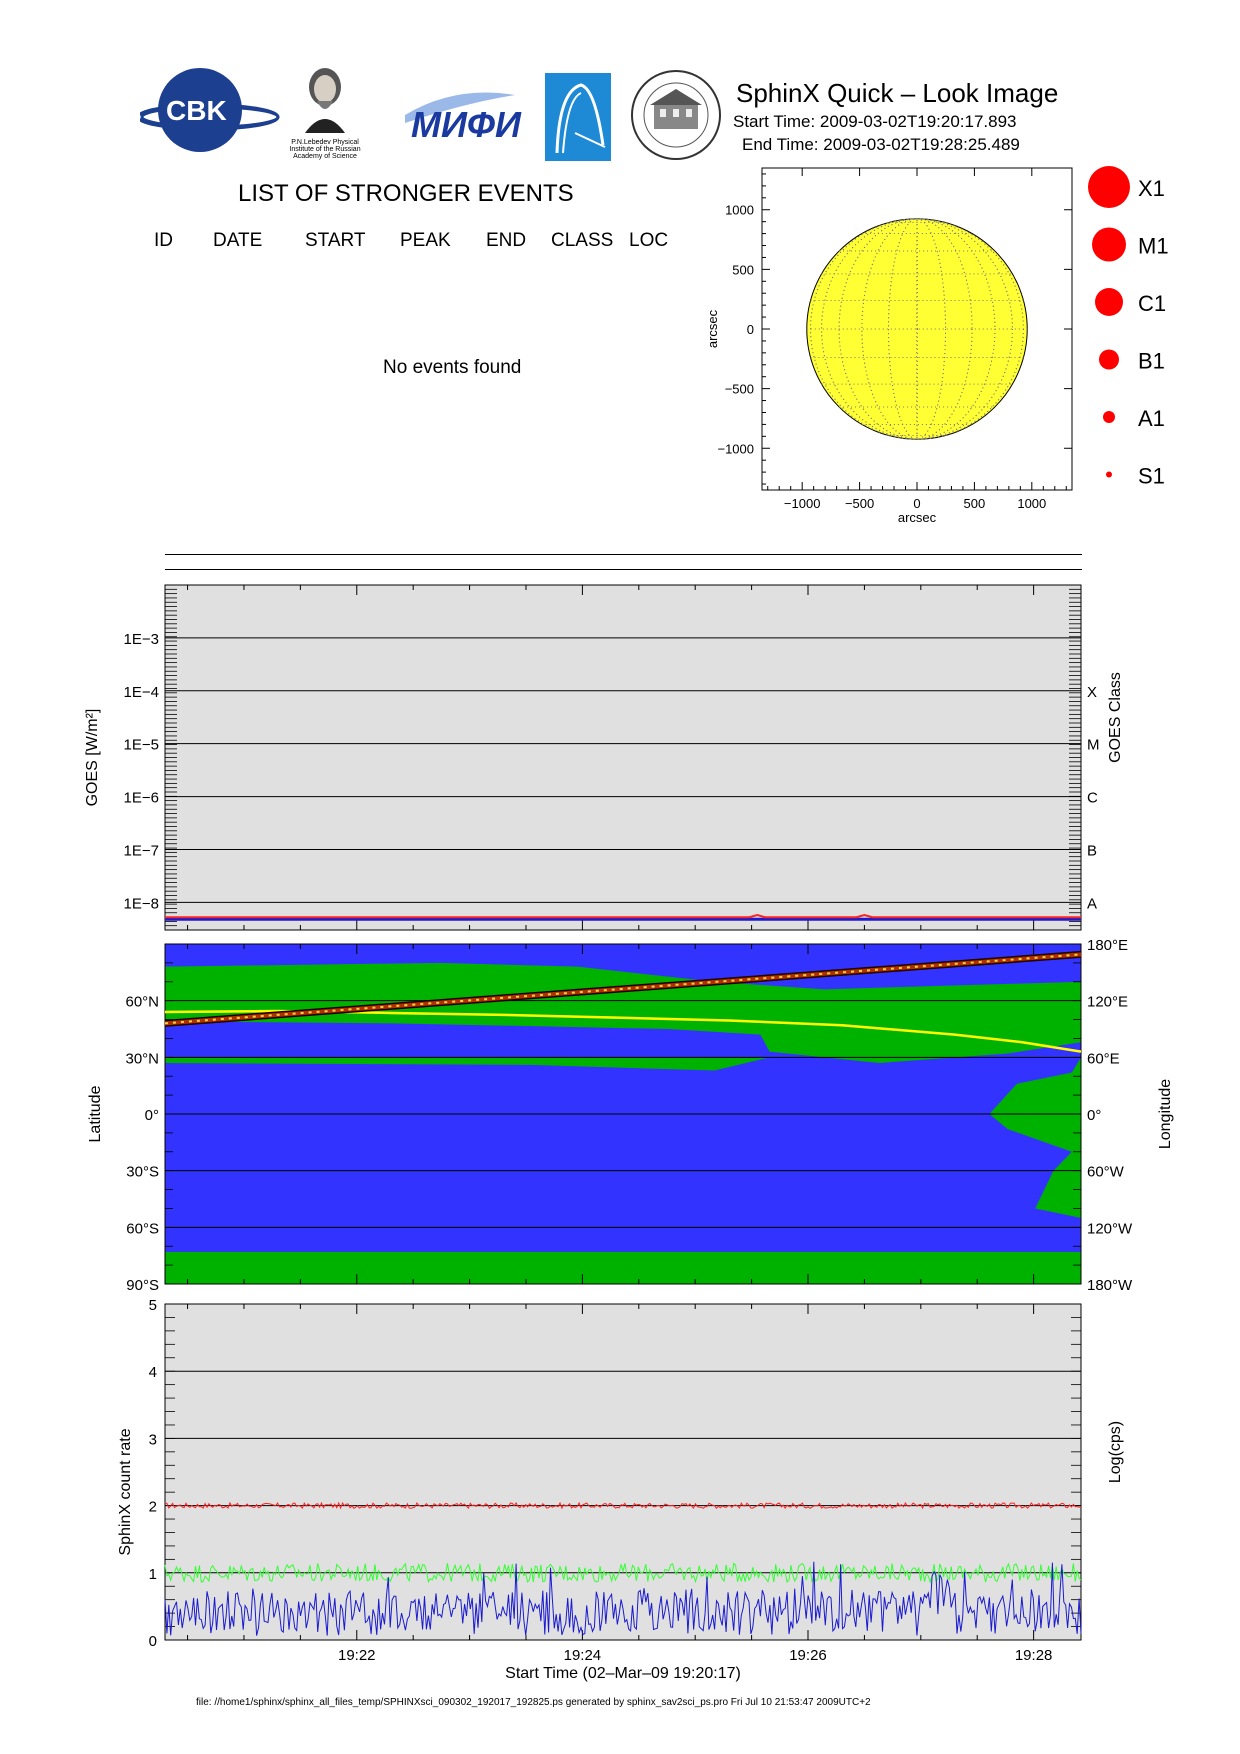 The width and height of the screenshot is (1240, 1754). I want to click on goes-class-label: A, so click(1092, 903).